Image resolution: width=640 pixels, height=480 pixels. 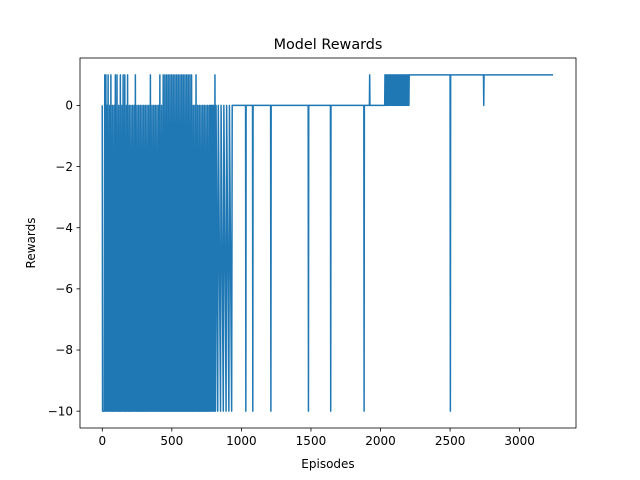 I want to click on x-axis-ticks: 0 500 1000 1500 2000 2500 3000, so click(x=316, y=438).